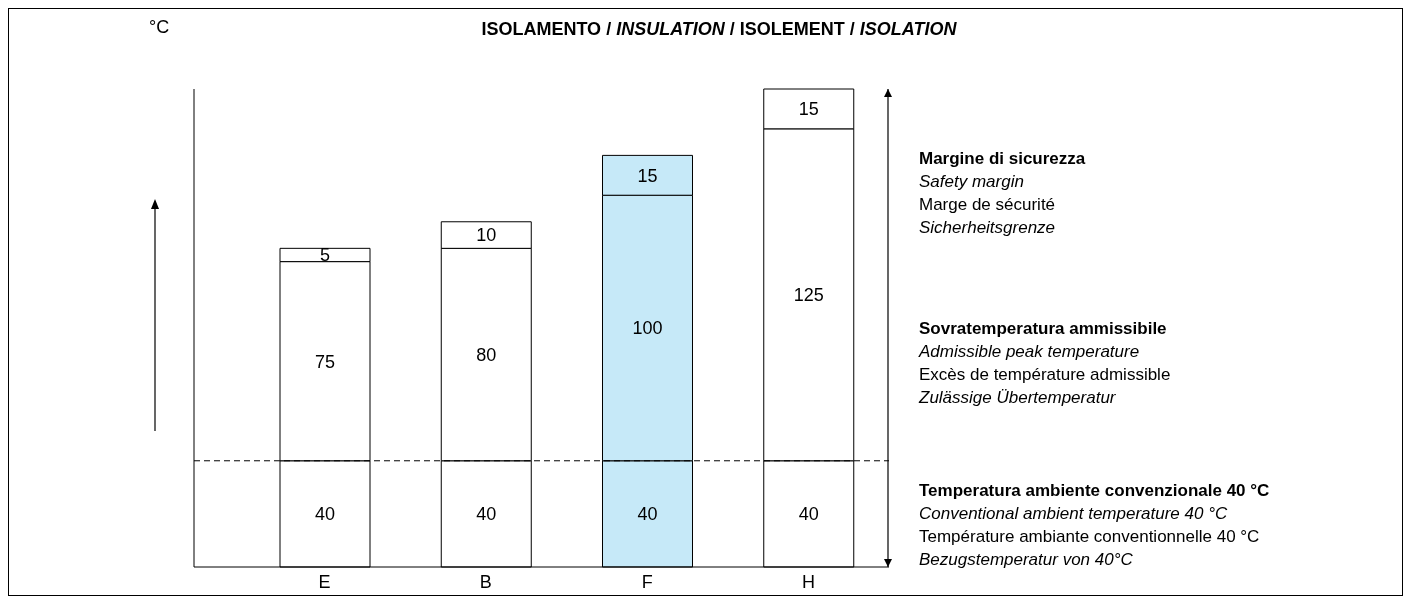  What do you see at coordinates (1073, 514) in the screenshot?
I see `text: Conventional ambient temperature 40 °C` at bounding box center [1073, 514].